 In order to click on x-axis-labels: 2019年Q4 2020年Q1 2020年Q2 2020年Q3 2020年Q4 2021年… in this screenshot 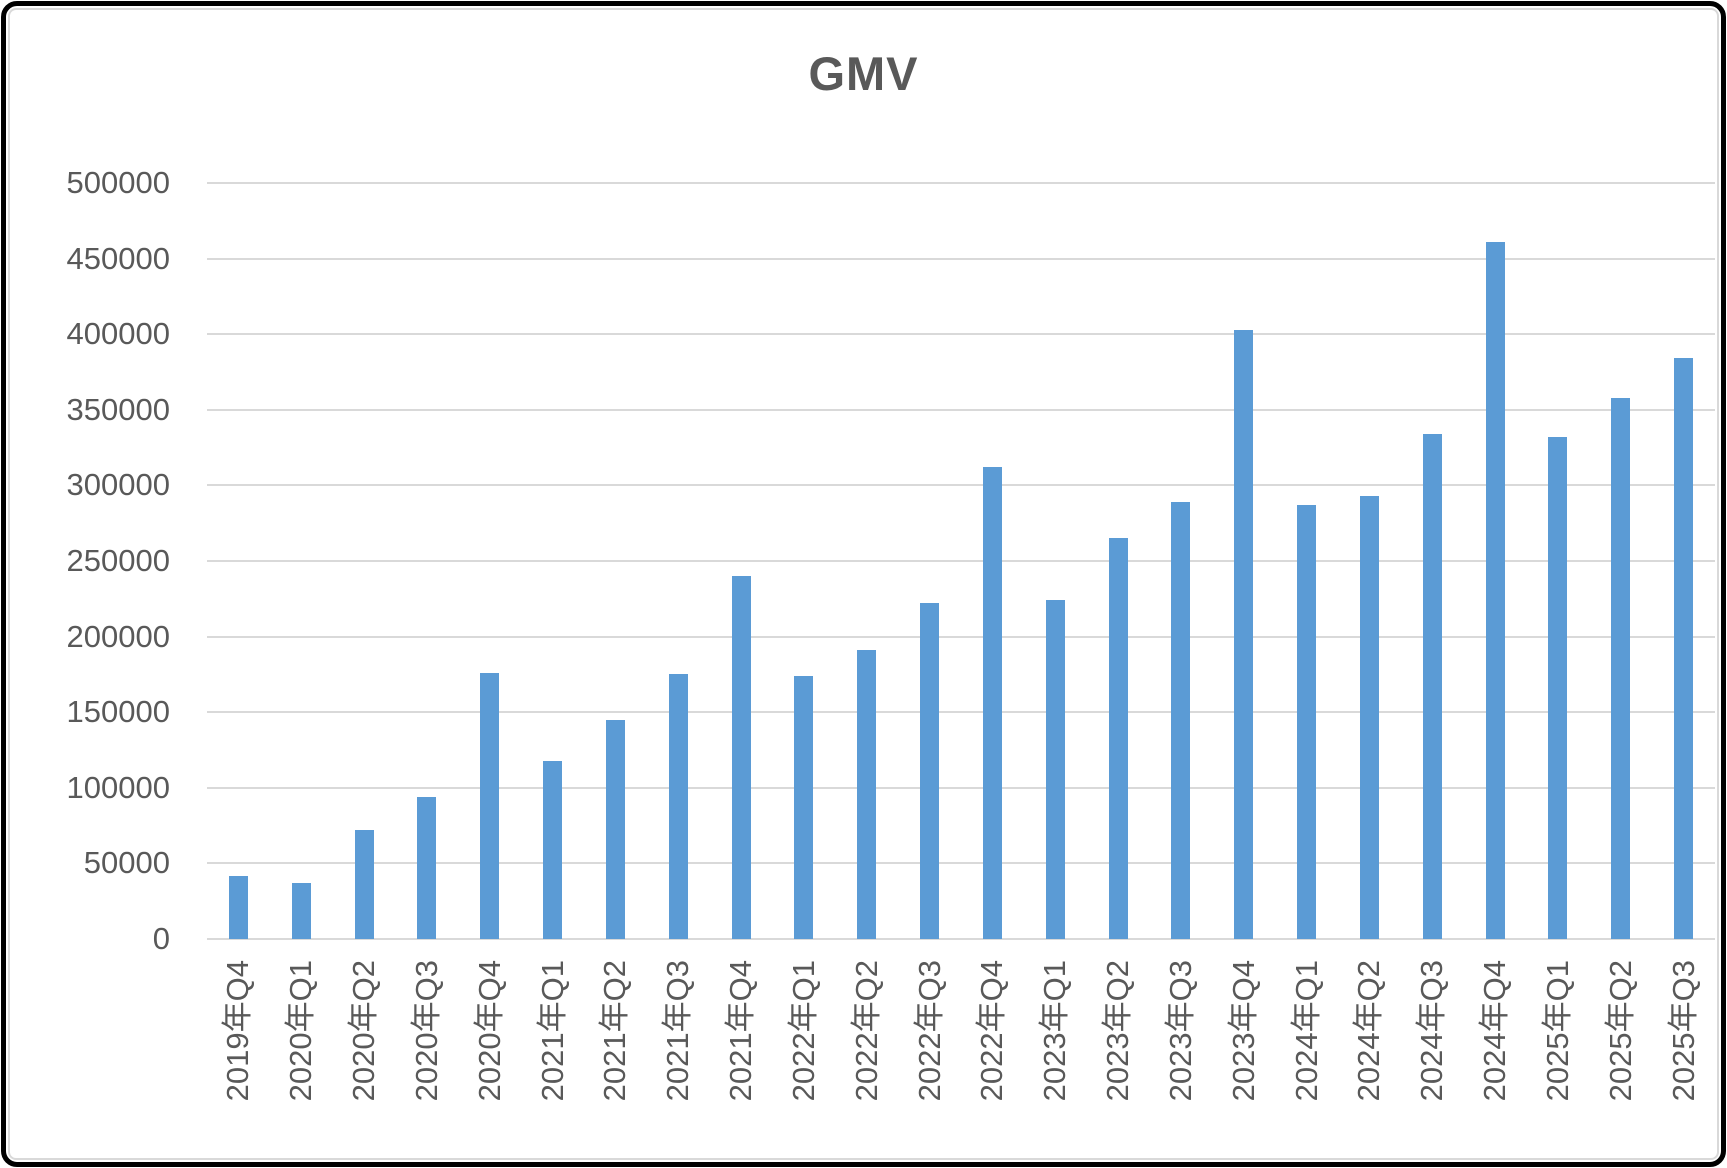, I will do `click(961, 1060)`.